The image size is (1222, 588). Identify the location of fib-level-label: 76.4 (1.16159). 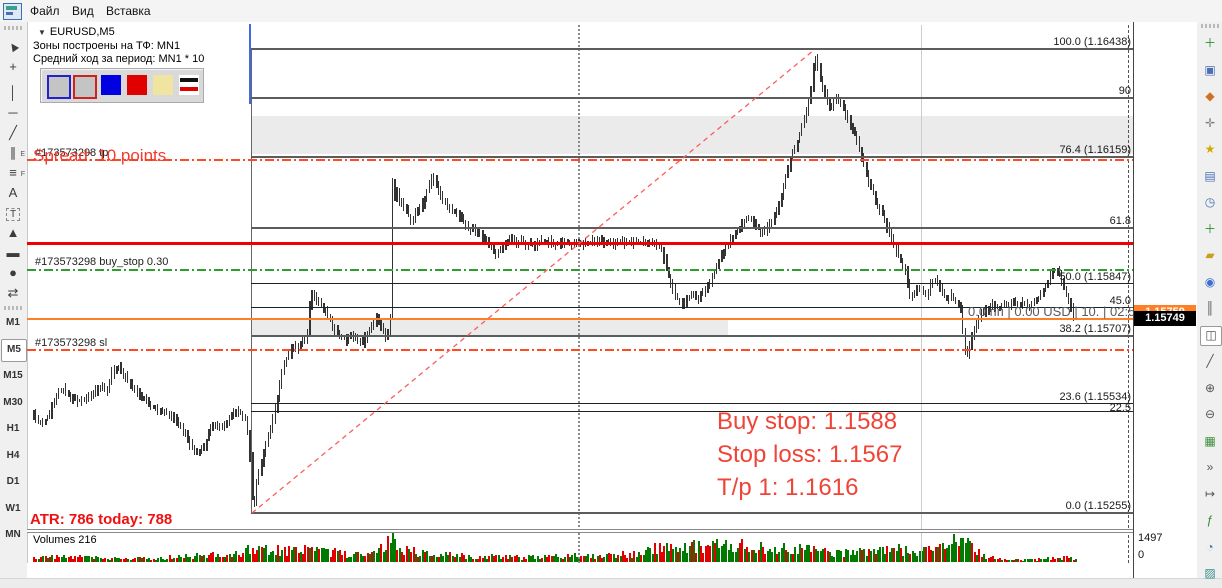
(1095, 150).